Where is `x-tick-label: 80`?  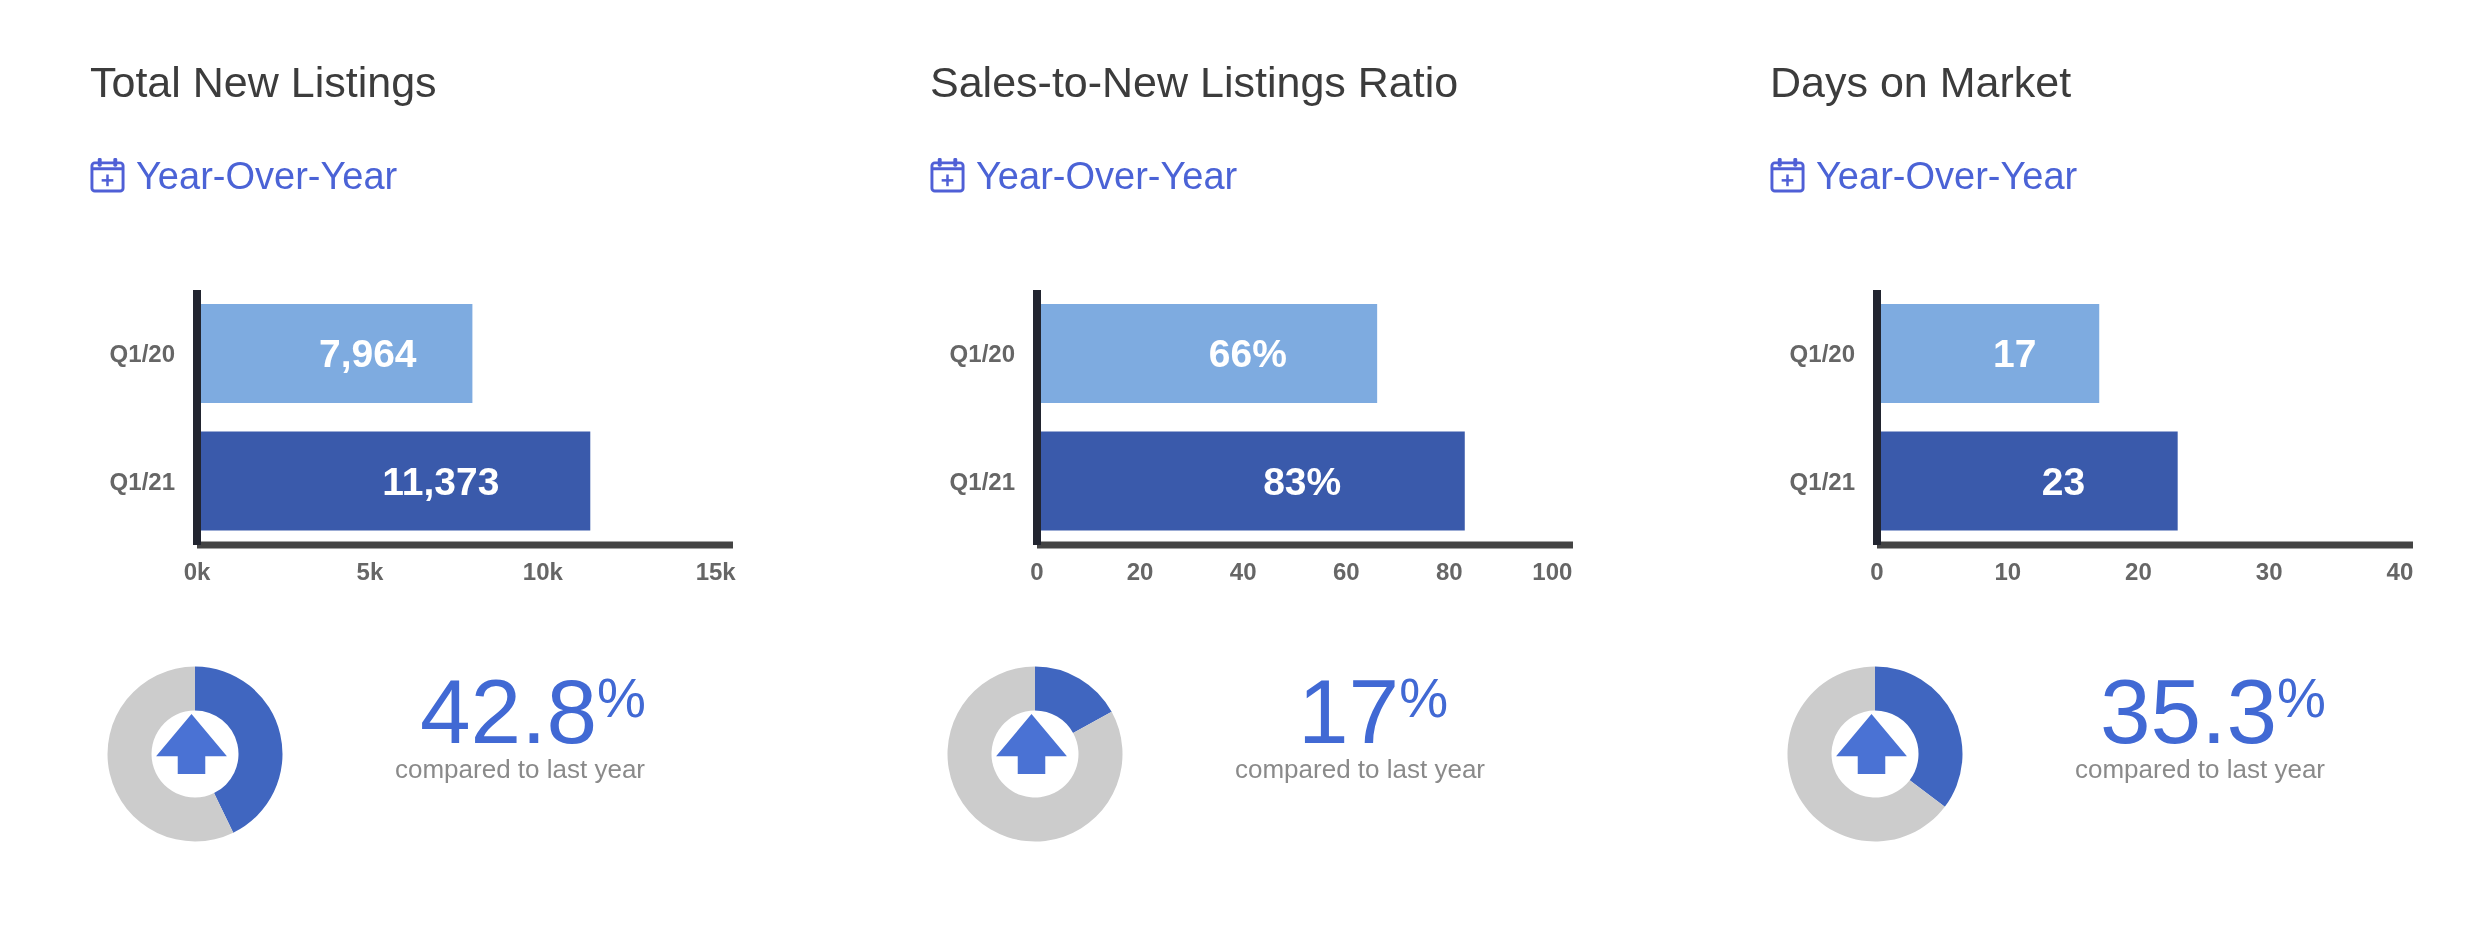
x-tick-label: 80 is located at coordinates (1449, 572).